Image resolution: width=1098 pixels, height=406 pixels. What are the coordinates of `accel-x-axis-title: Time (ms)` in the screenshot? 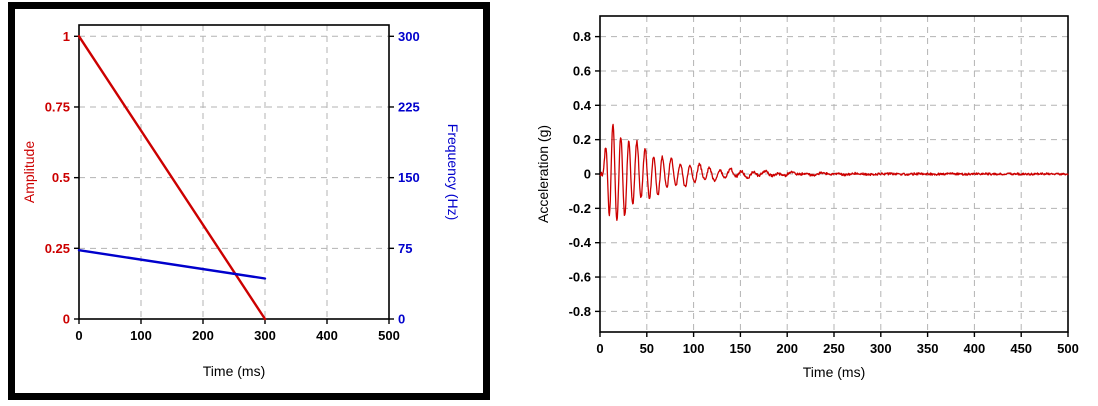 It's located at (834, 372).